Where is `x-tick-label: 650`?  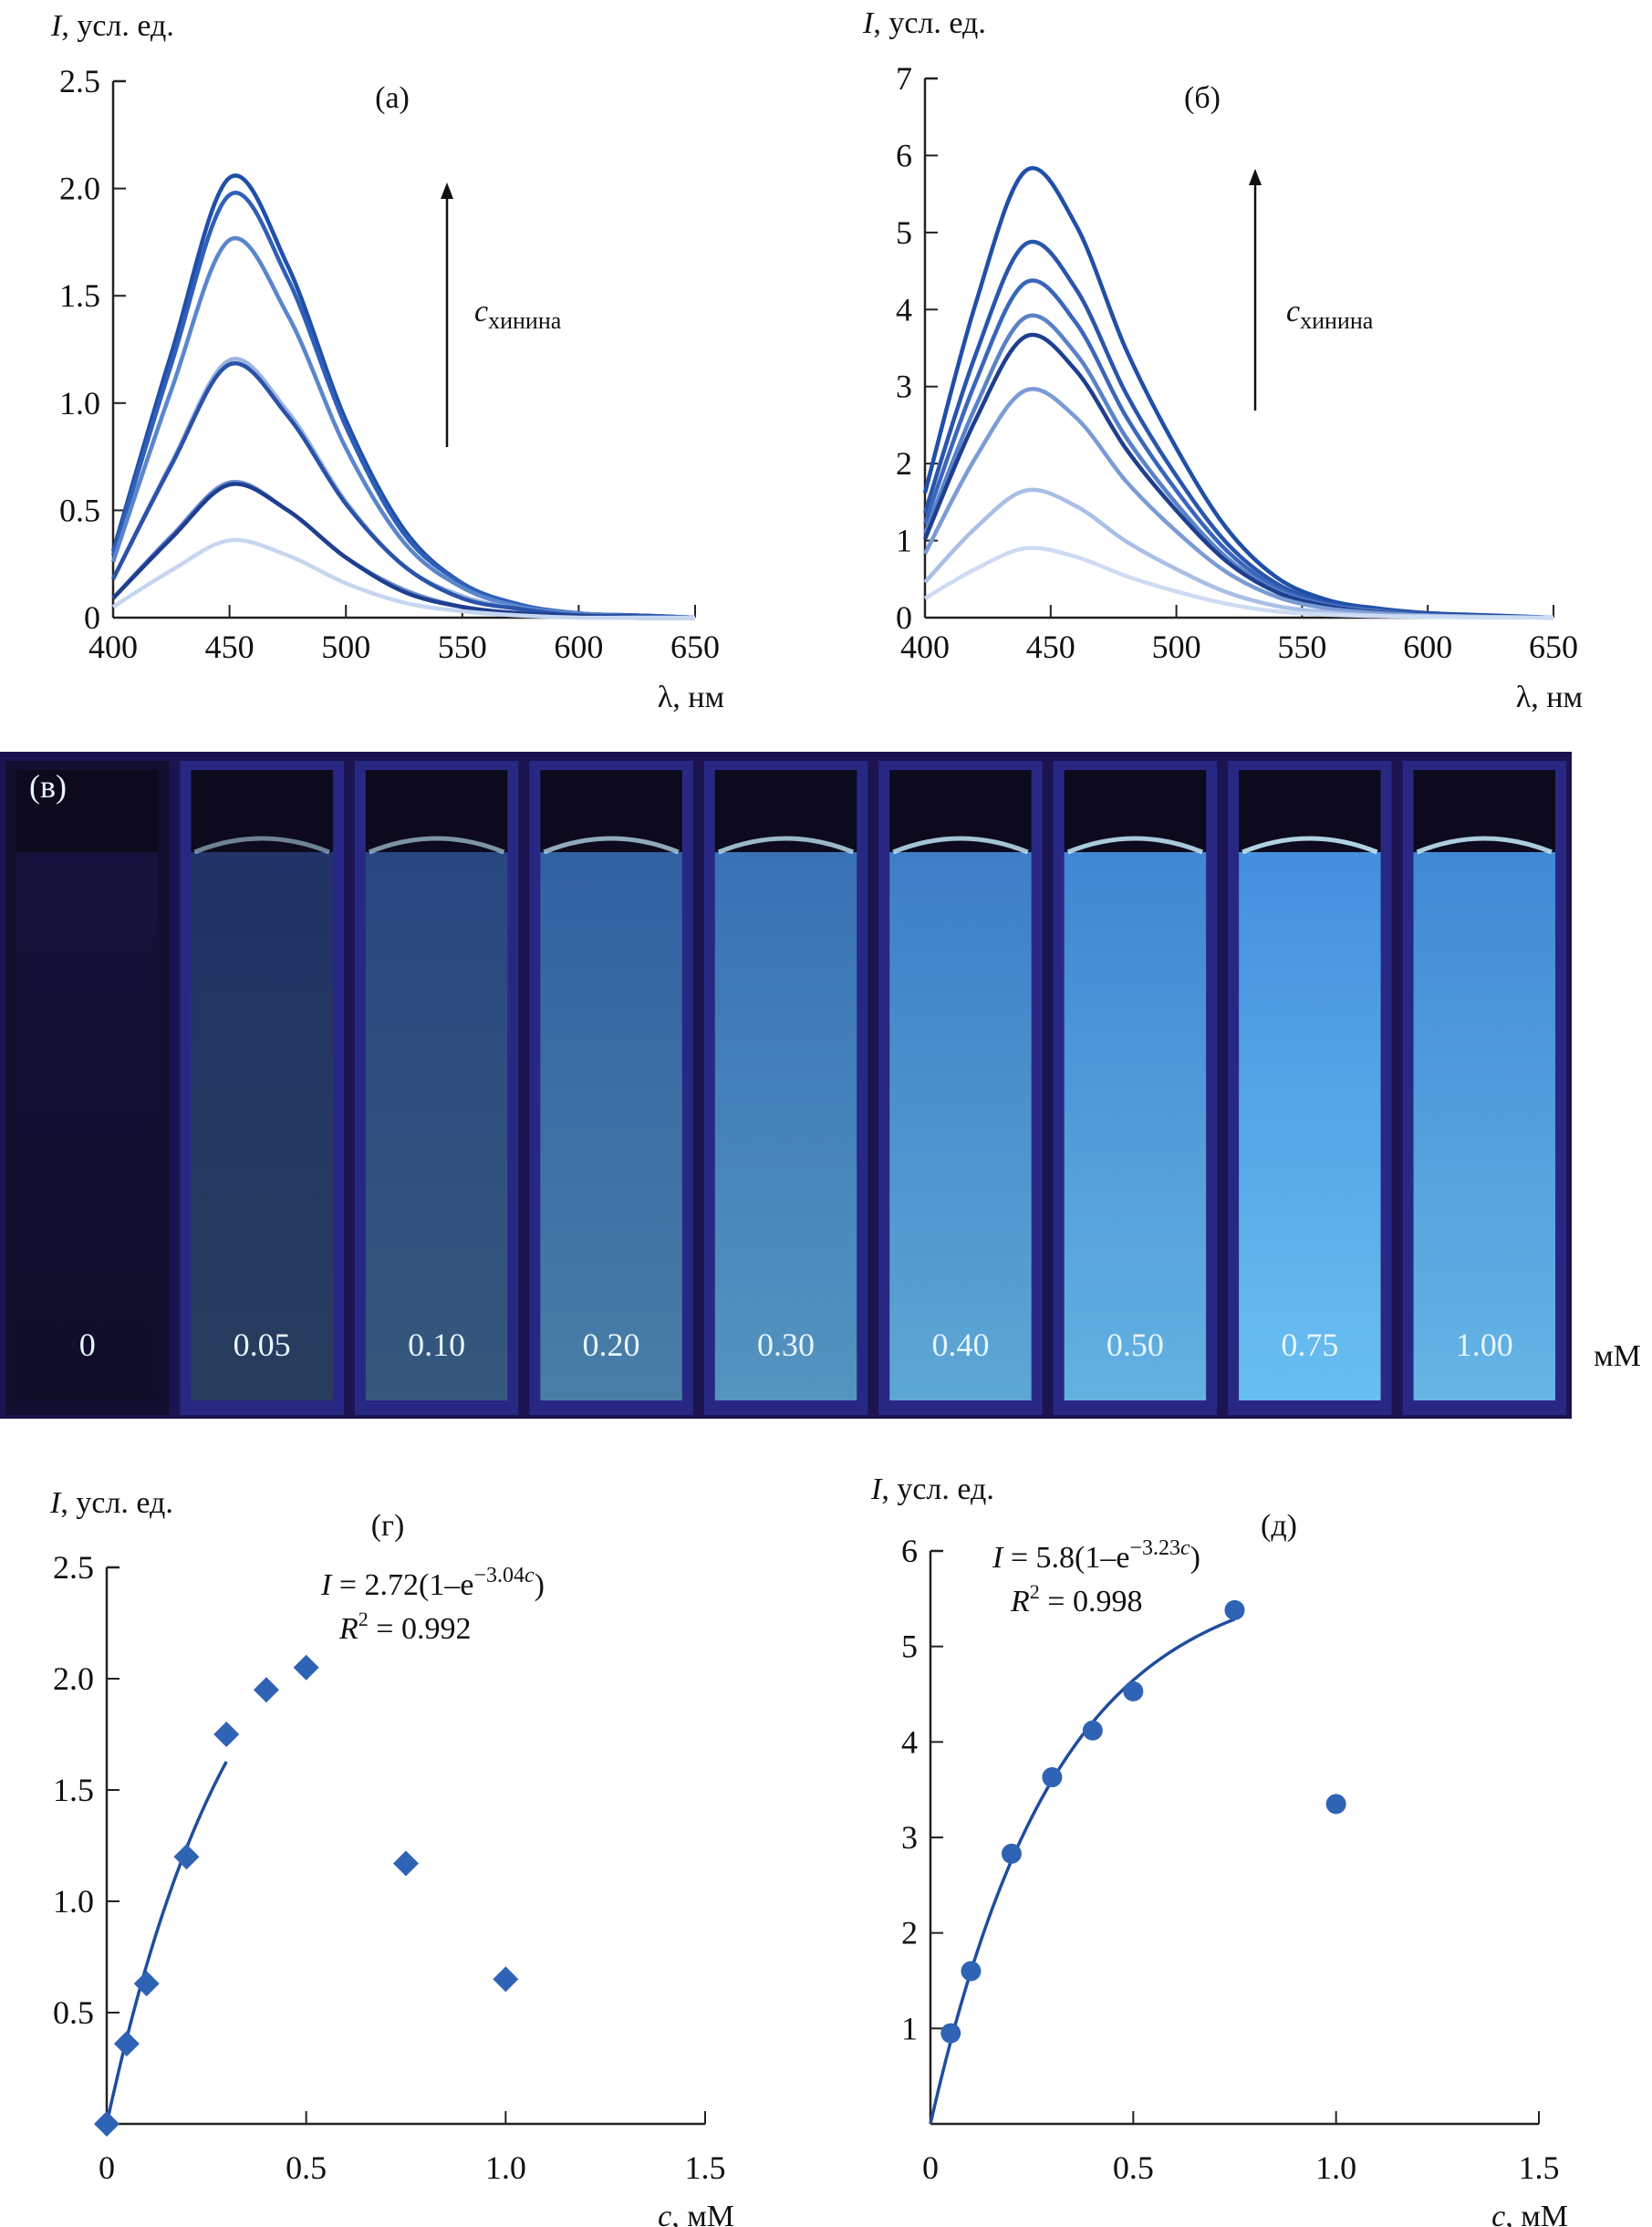
x-tick-label: 650 is located at coordinates (695, 647).